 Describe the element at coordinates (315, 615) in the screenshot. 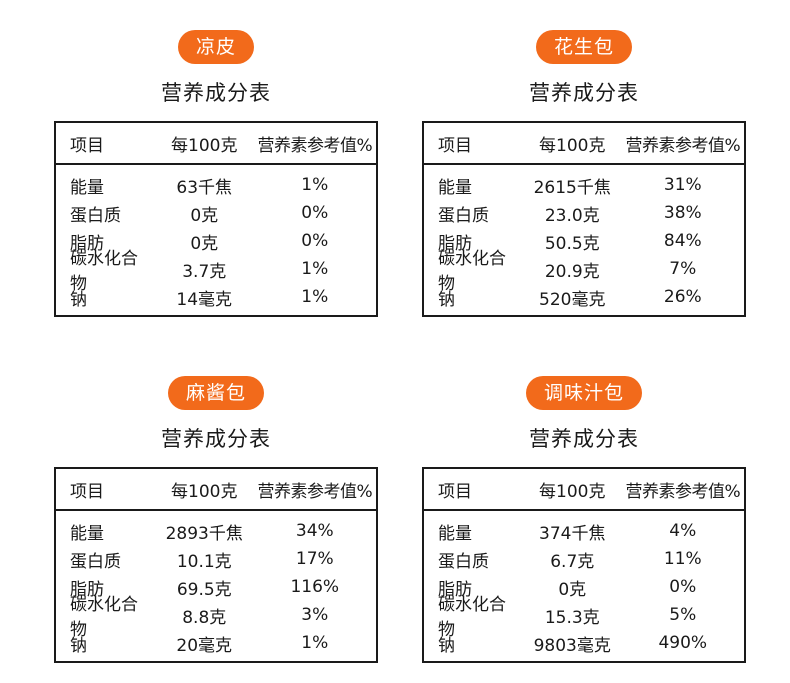

I see `nutrient-nrv: 3%` at that location.